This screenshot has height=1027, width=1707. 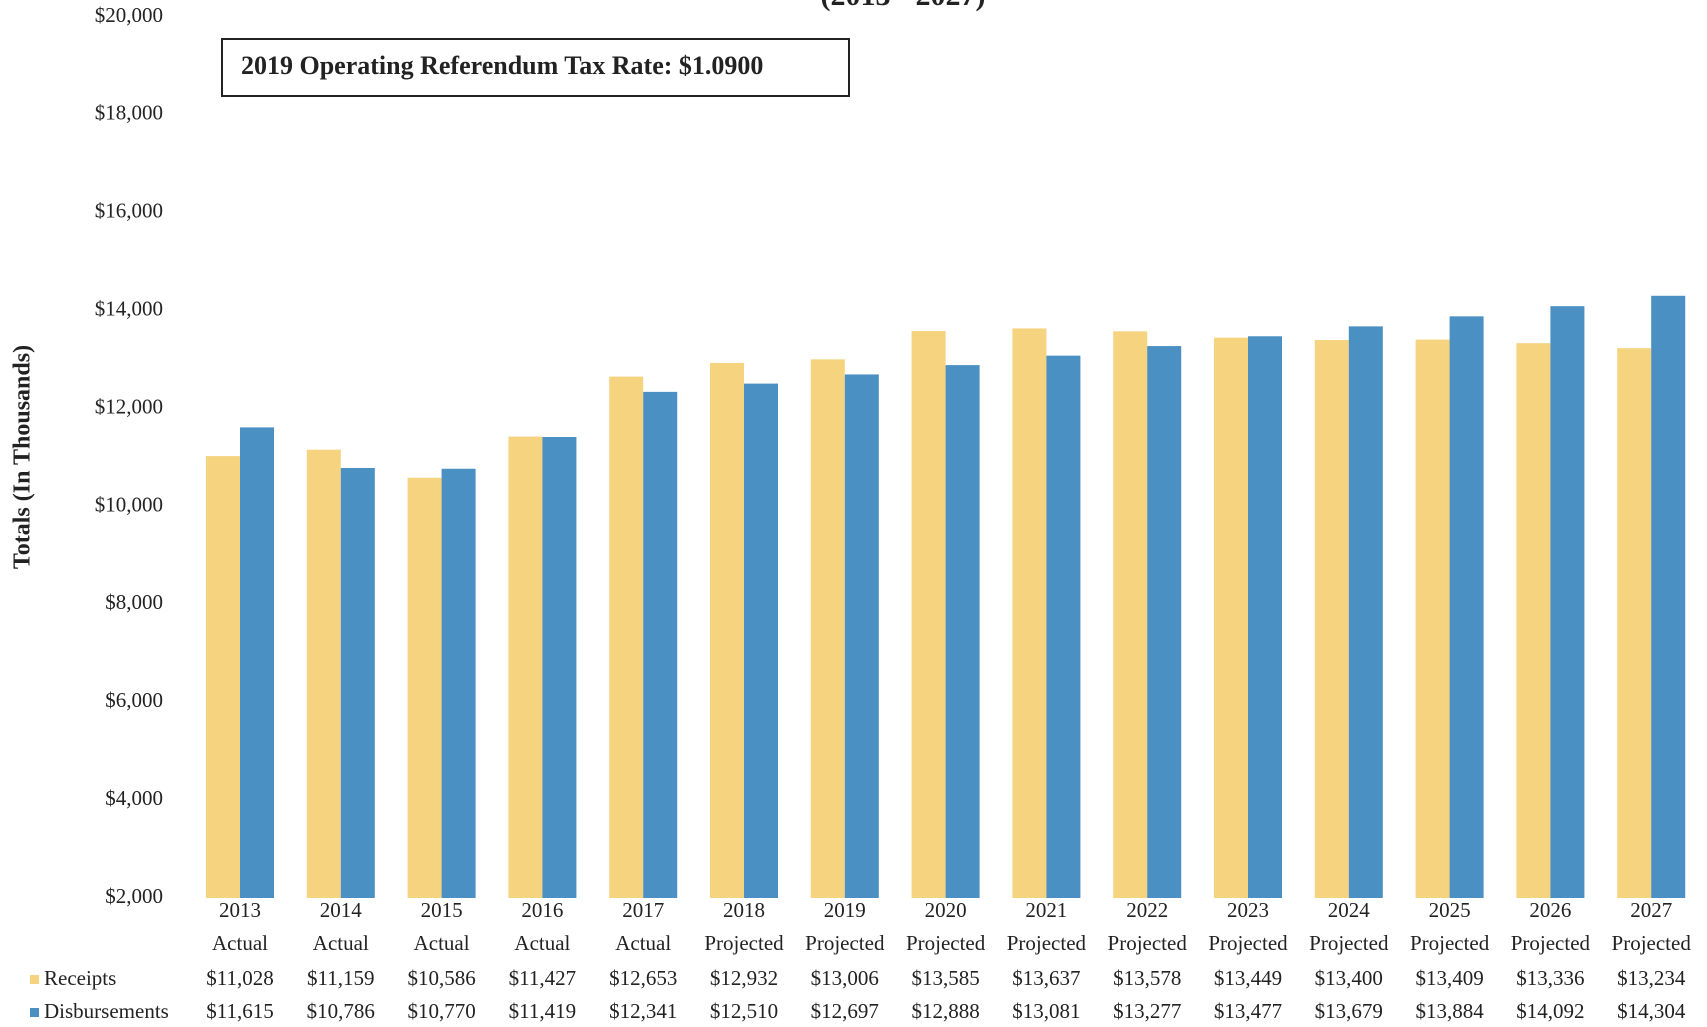 What do you see at coordinates (442, 910) in the screenshot?
I see `x-tick-label: 2015` at bounding box center [442, 910].